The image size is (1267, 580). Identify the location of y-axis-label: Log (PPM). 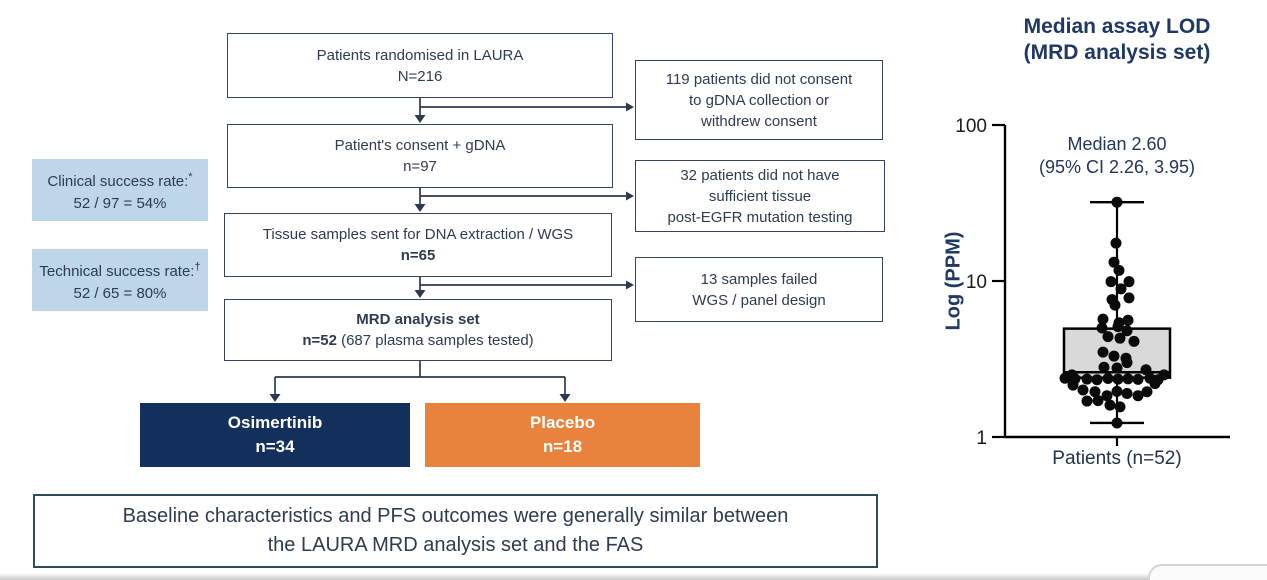
(953, 281).